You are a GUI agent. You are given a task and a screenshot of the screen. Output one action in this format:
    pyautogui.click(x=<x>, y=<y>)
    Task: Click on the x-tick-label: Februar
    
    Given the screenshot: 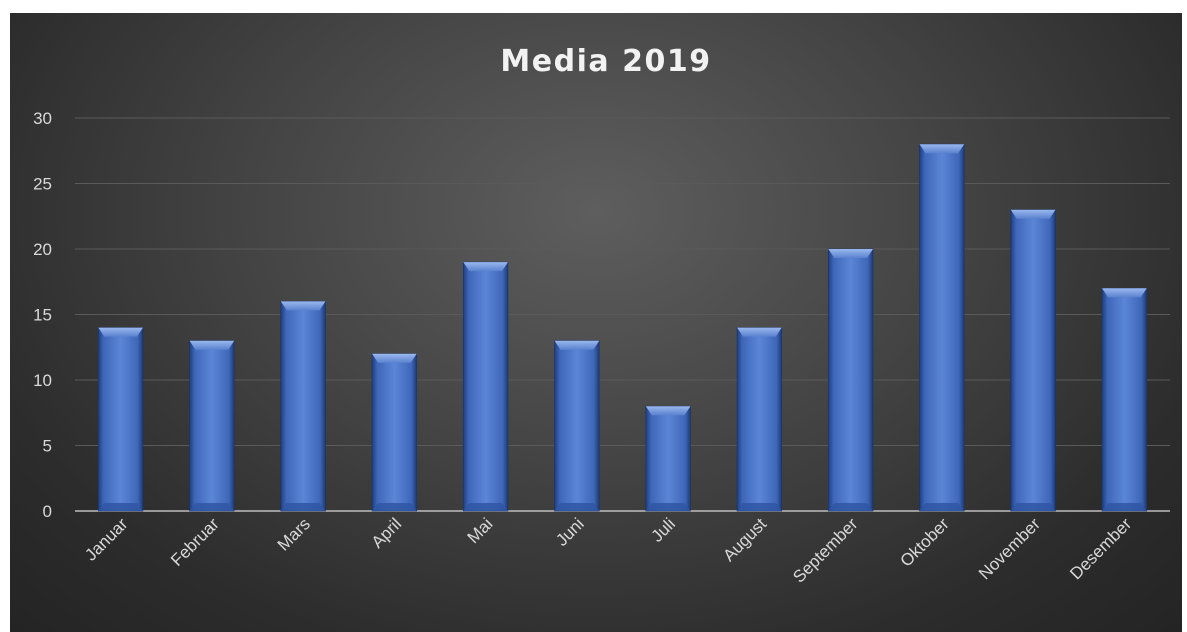 What is the action you would take?
    pyautogui.click(x=195, y=542)
    